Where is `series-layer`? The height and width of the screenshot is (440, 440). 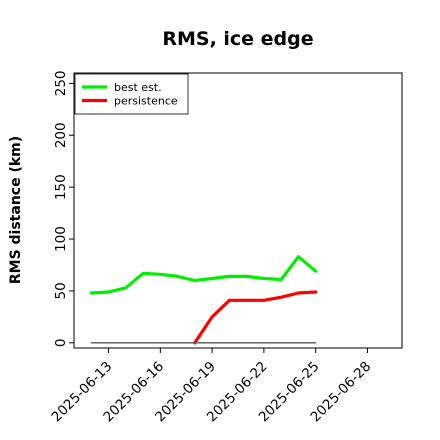
series-layer is located at coordinates (203, 300).